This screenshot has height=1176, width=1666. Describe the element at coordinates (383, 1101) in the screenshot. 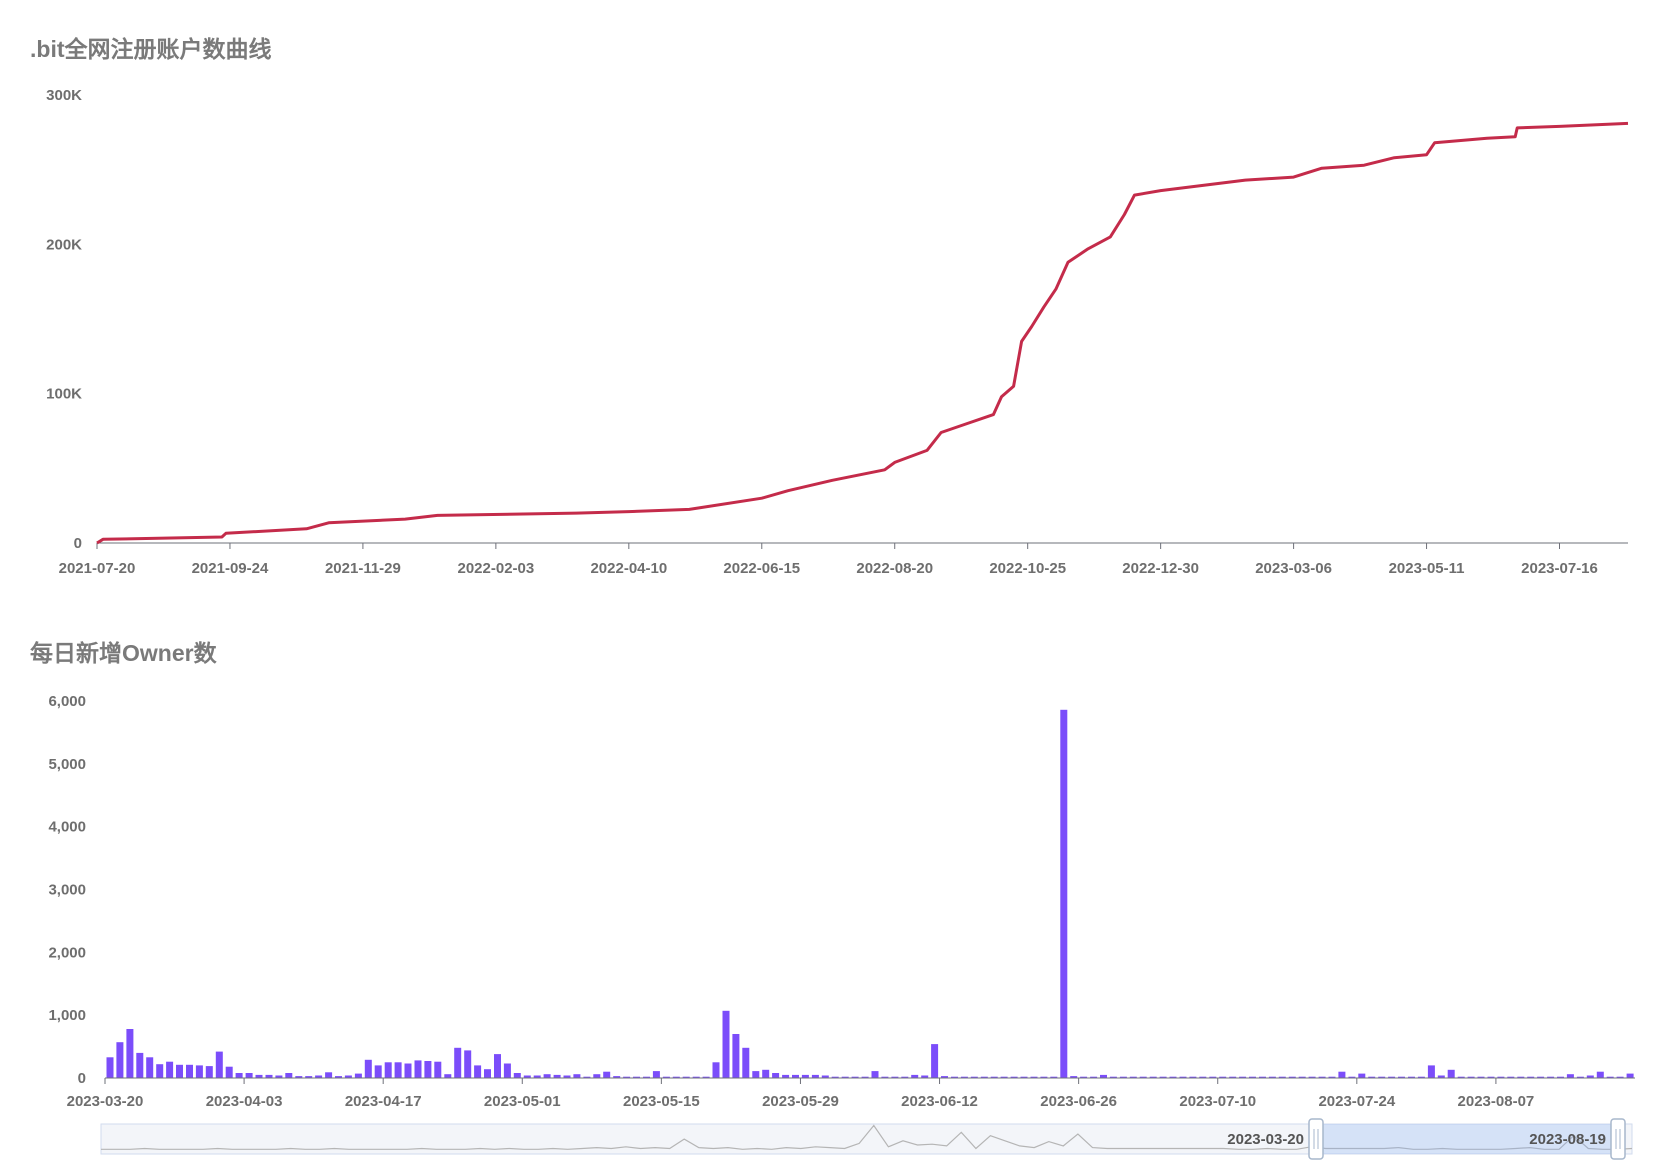

I see `x-tick-label: 2023-04-17` at that location.